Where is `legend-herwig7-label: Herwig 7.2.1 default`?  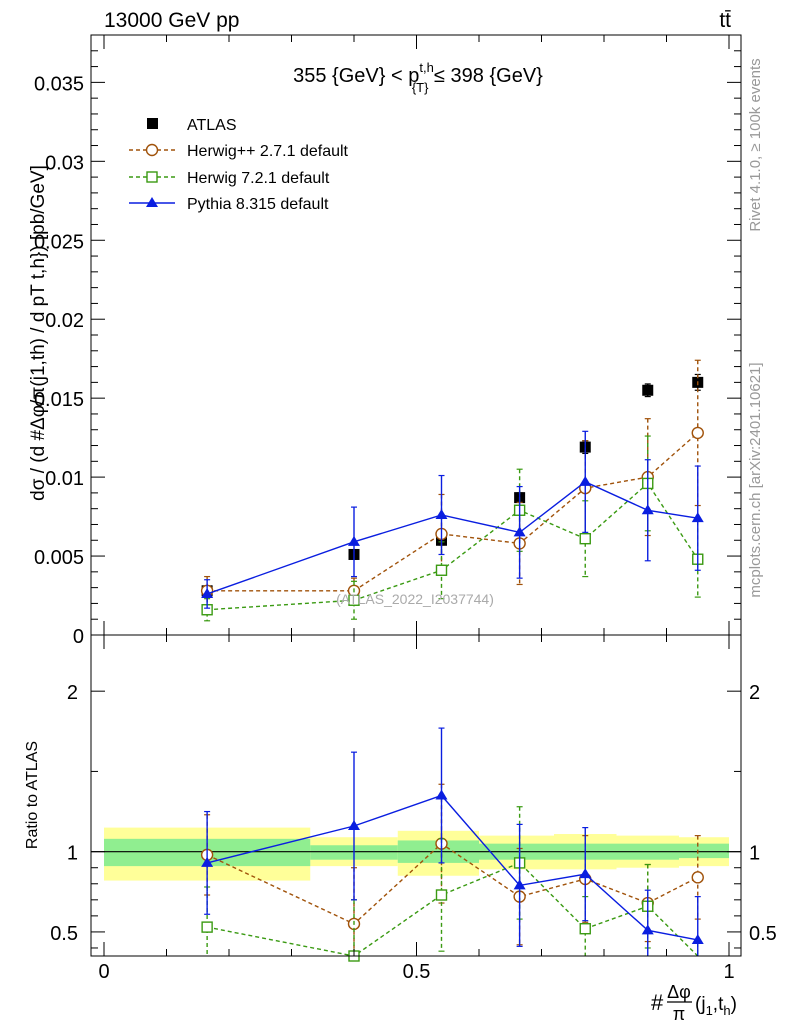
legend-herwig7-label: Herwig 7.2.1 default is located at coordinates (258, 178).